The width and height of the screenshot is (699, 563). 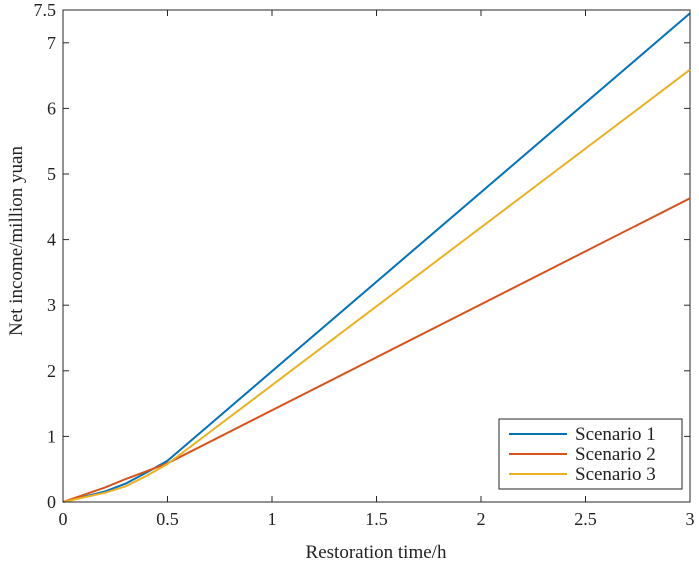 I want to click on x-tick-label: 0, so click(x=63, y=519).